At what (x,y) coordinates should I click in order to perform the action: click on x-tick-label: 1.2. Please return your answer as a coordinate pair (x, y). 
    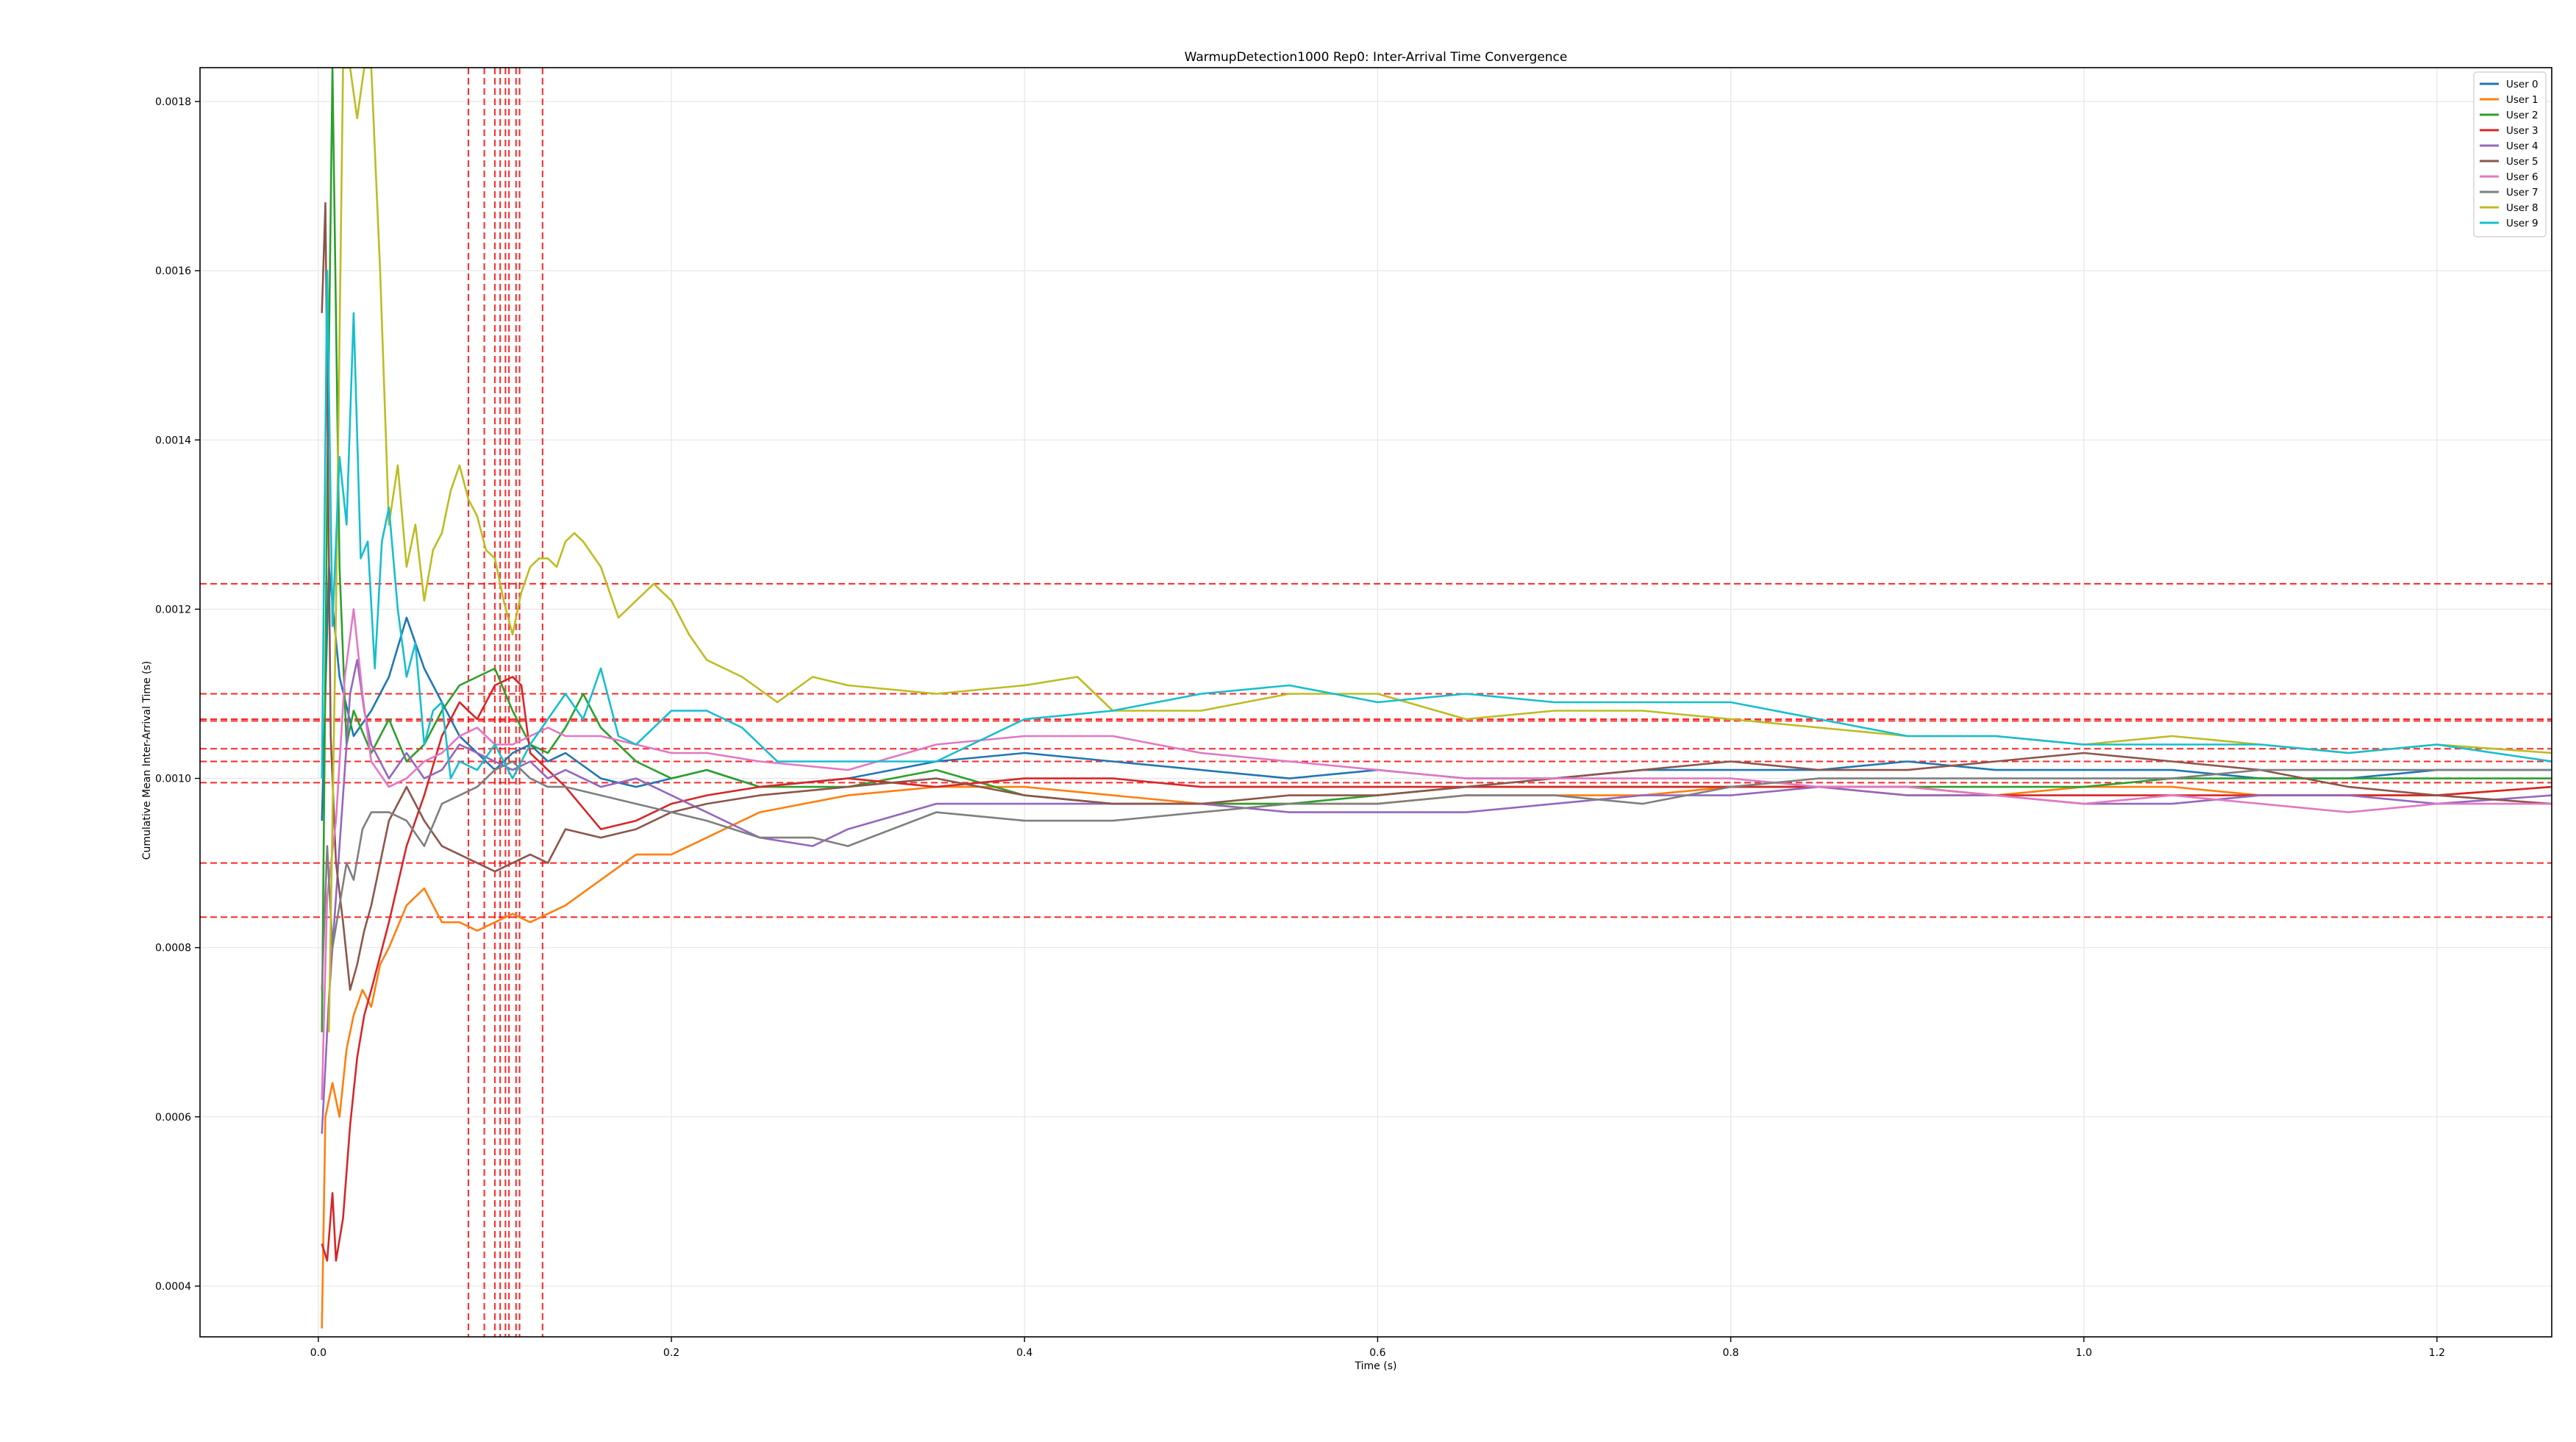
    Looking at the image, I should click on (2437, 1353).